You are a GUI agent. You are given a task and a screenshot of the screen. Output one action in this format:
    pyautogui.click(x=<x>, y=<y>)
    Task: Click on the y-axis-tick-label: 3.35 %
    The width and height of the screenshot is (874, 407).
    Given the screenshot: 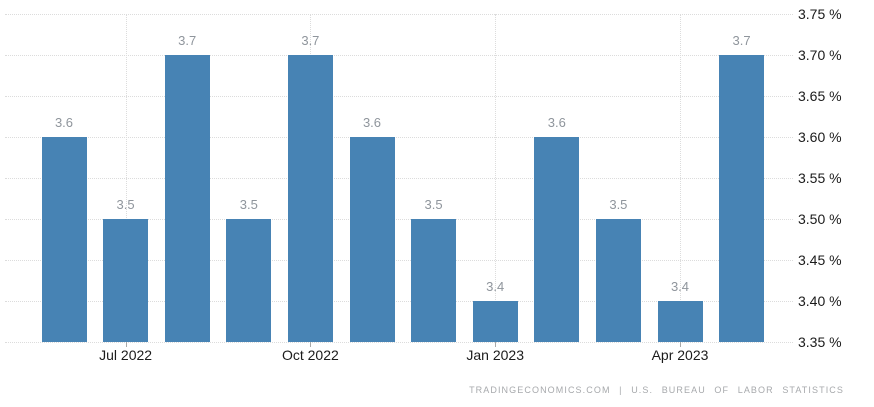 What is the action you would take?
    pyautogui.click(x=820, y=342)
    